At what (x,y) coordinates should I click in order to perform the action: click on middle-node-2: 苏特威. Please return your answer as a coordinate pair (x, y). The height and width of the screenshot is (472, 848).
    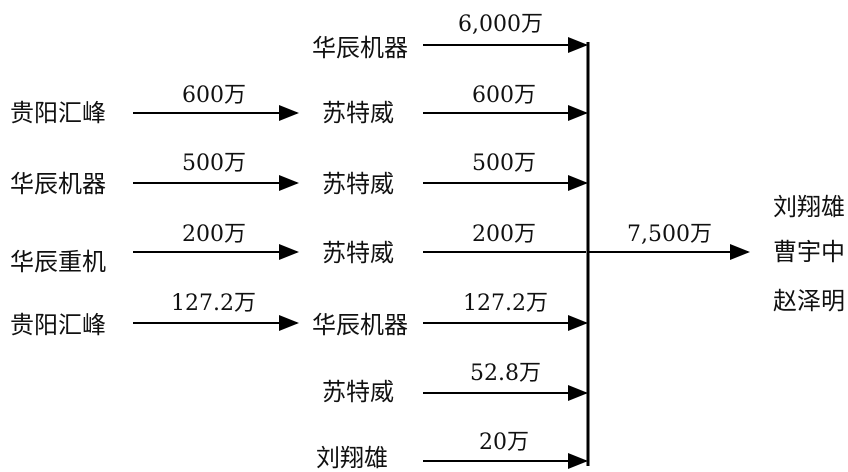
    Looking at the image, I should click on (358, 113).